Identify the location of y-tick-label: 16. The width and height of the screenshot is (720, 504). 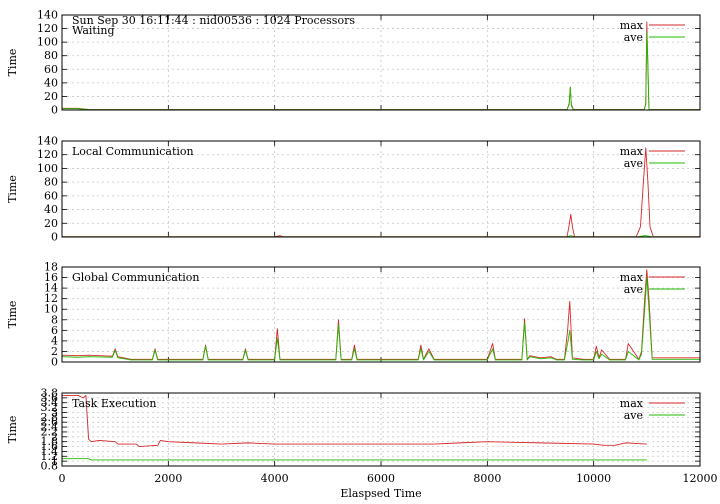
(51, 277).